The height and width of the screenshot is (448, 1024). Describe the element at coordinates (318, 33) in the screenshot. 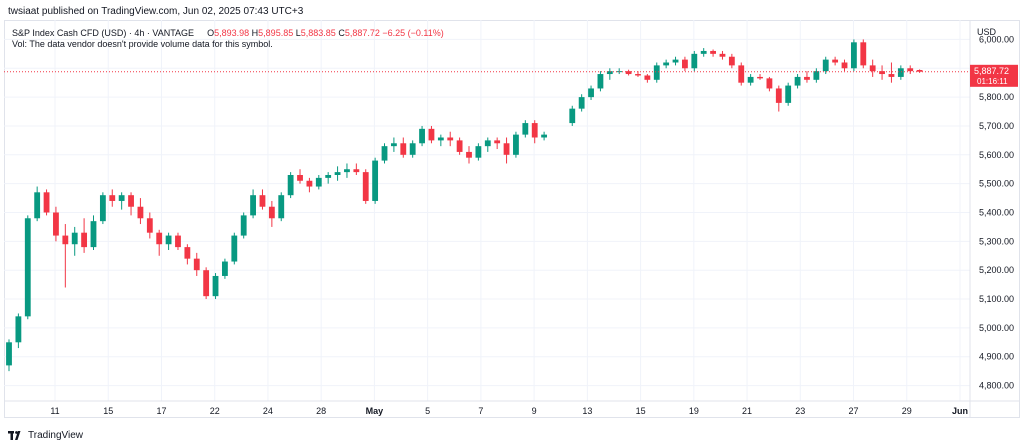

I see `low-value: 5,883.85` at that location.